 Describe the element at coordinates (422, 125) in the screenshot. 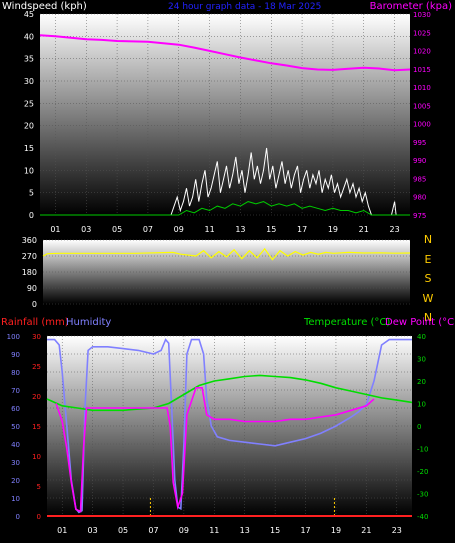

I see `barometer-tick-label: 1000` at that location.